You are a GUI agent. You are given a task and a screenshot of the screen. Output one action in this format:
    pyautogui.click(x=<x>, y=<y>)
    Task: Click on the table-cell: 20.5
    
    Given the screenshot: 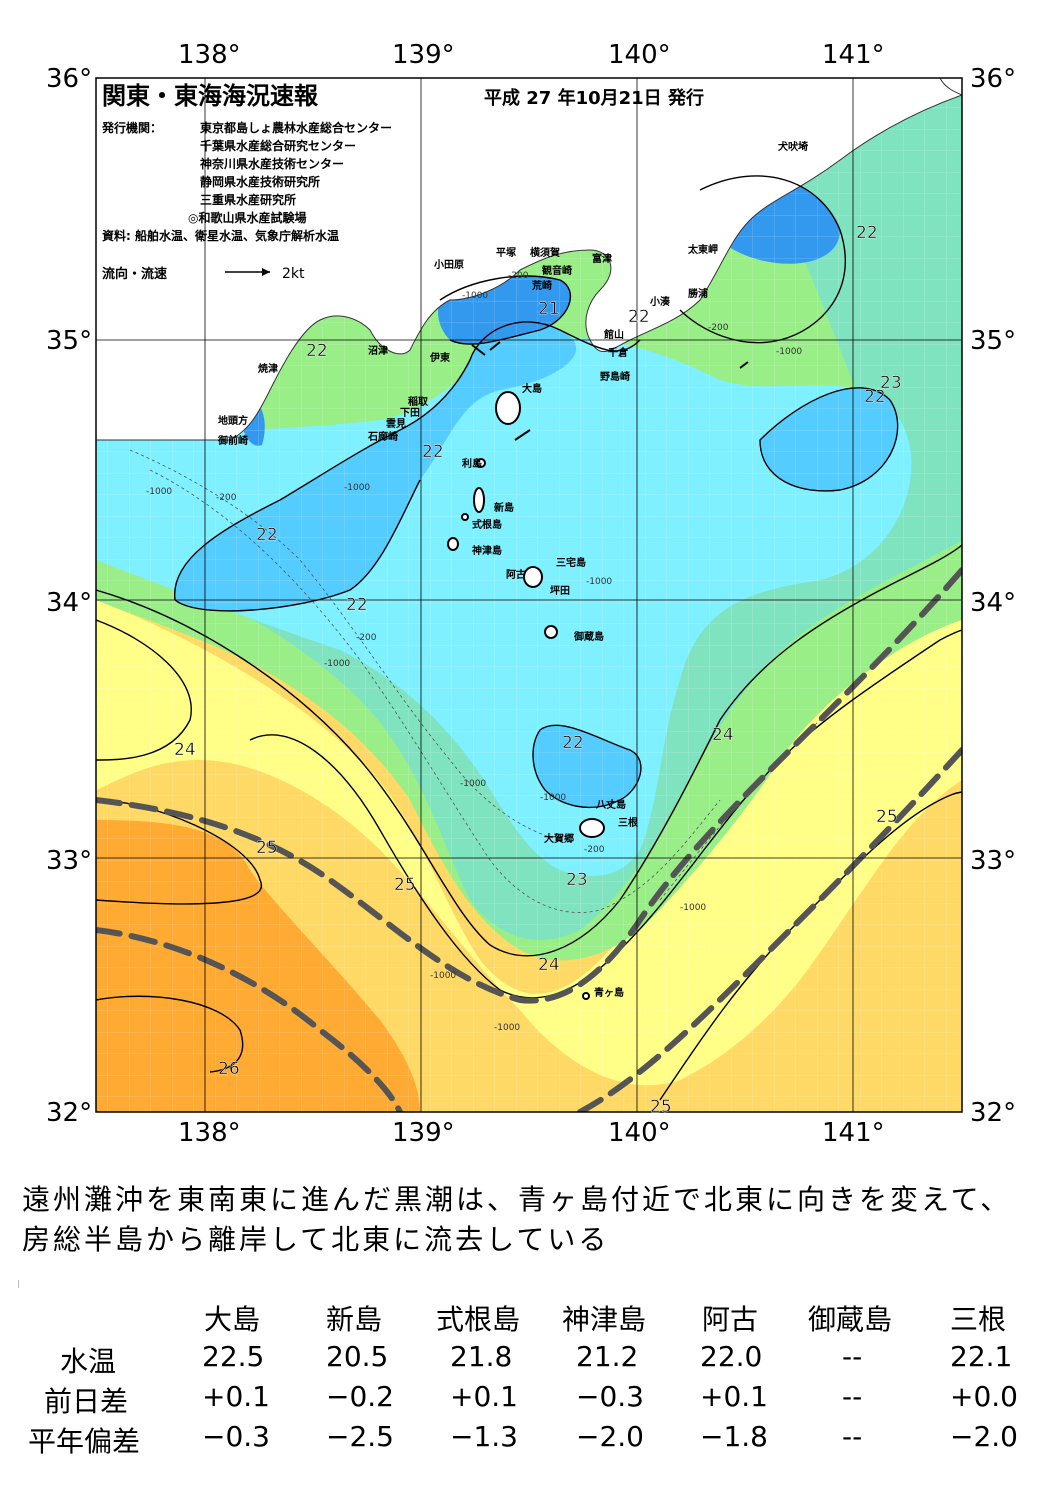 What is the action you would take?
    pyautogui.click(x=357, y=1356)
    